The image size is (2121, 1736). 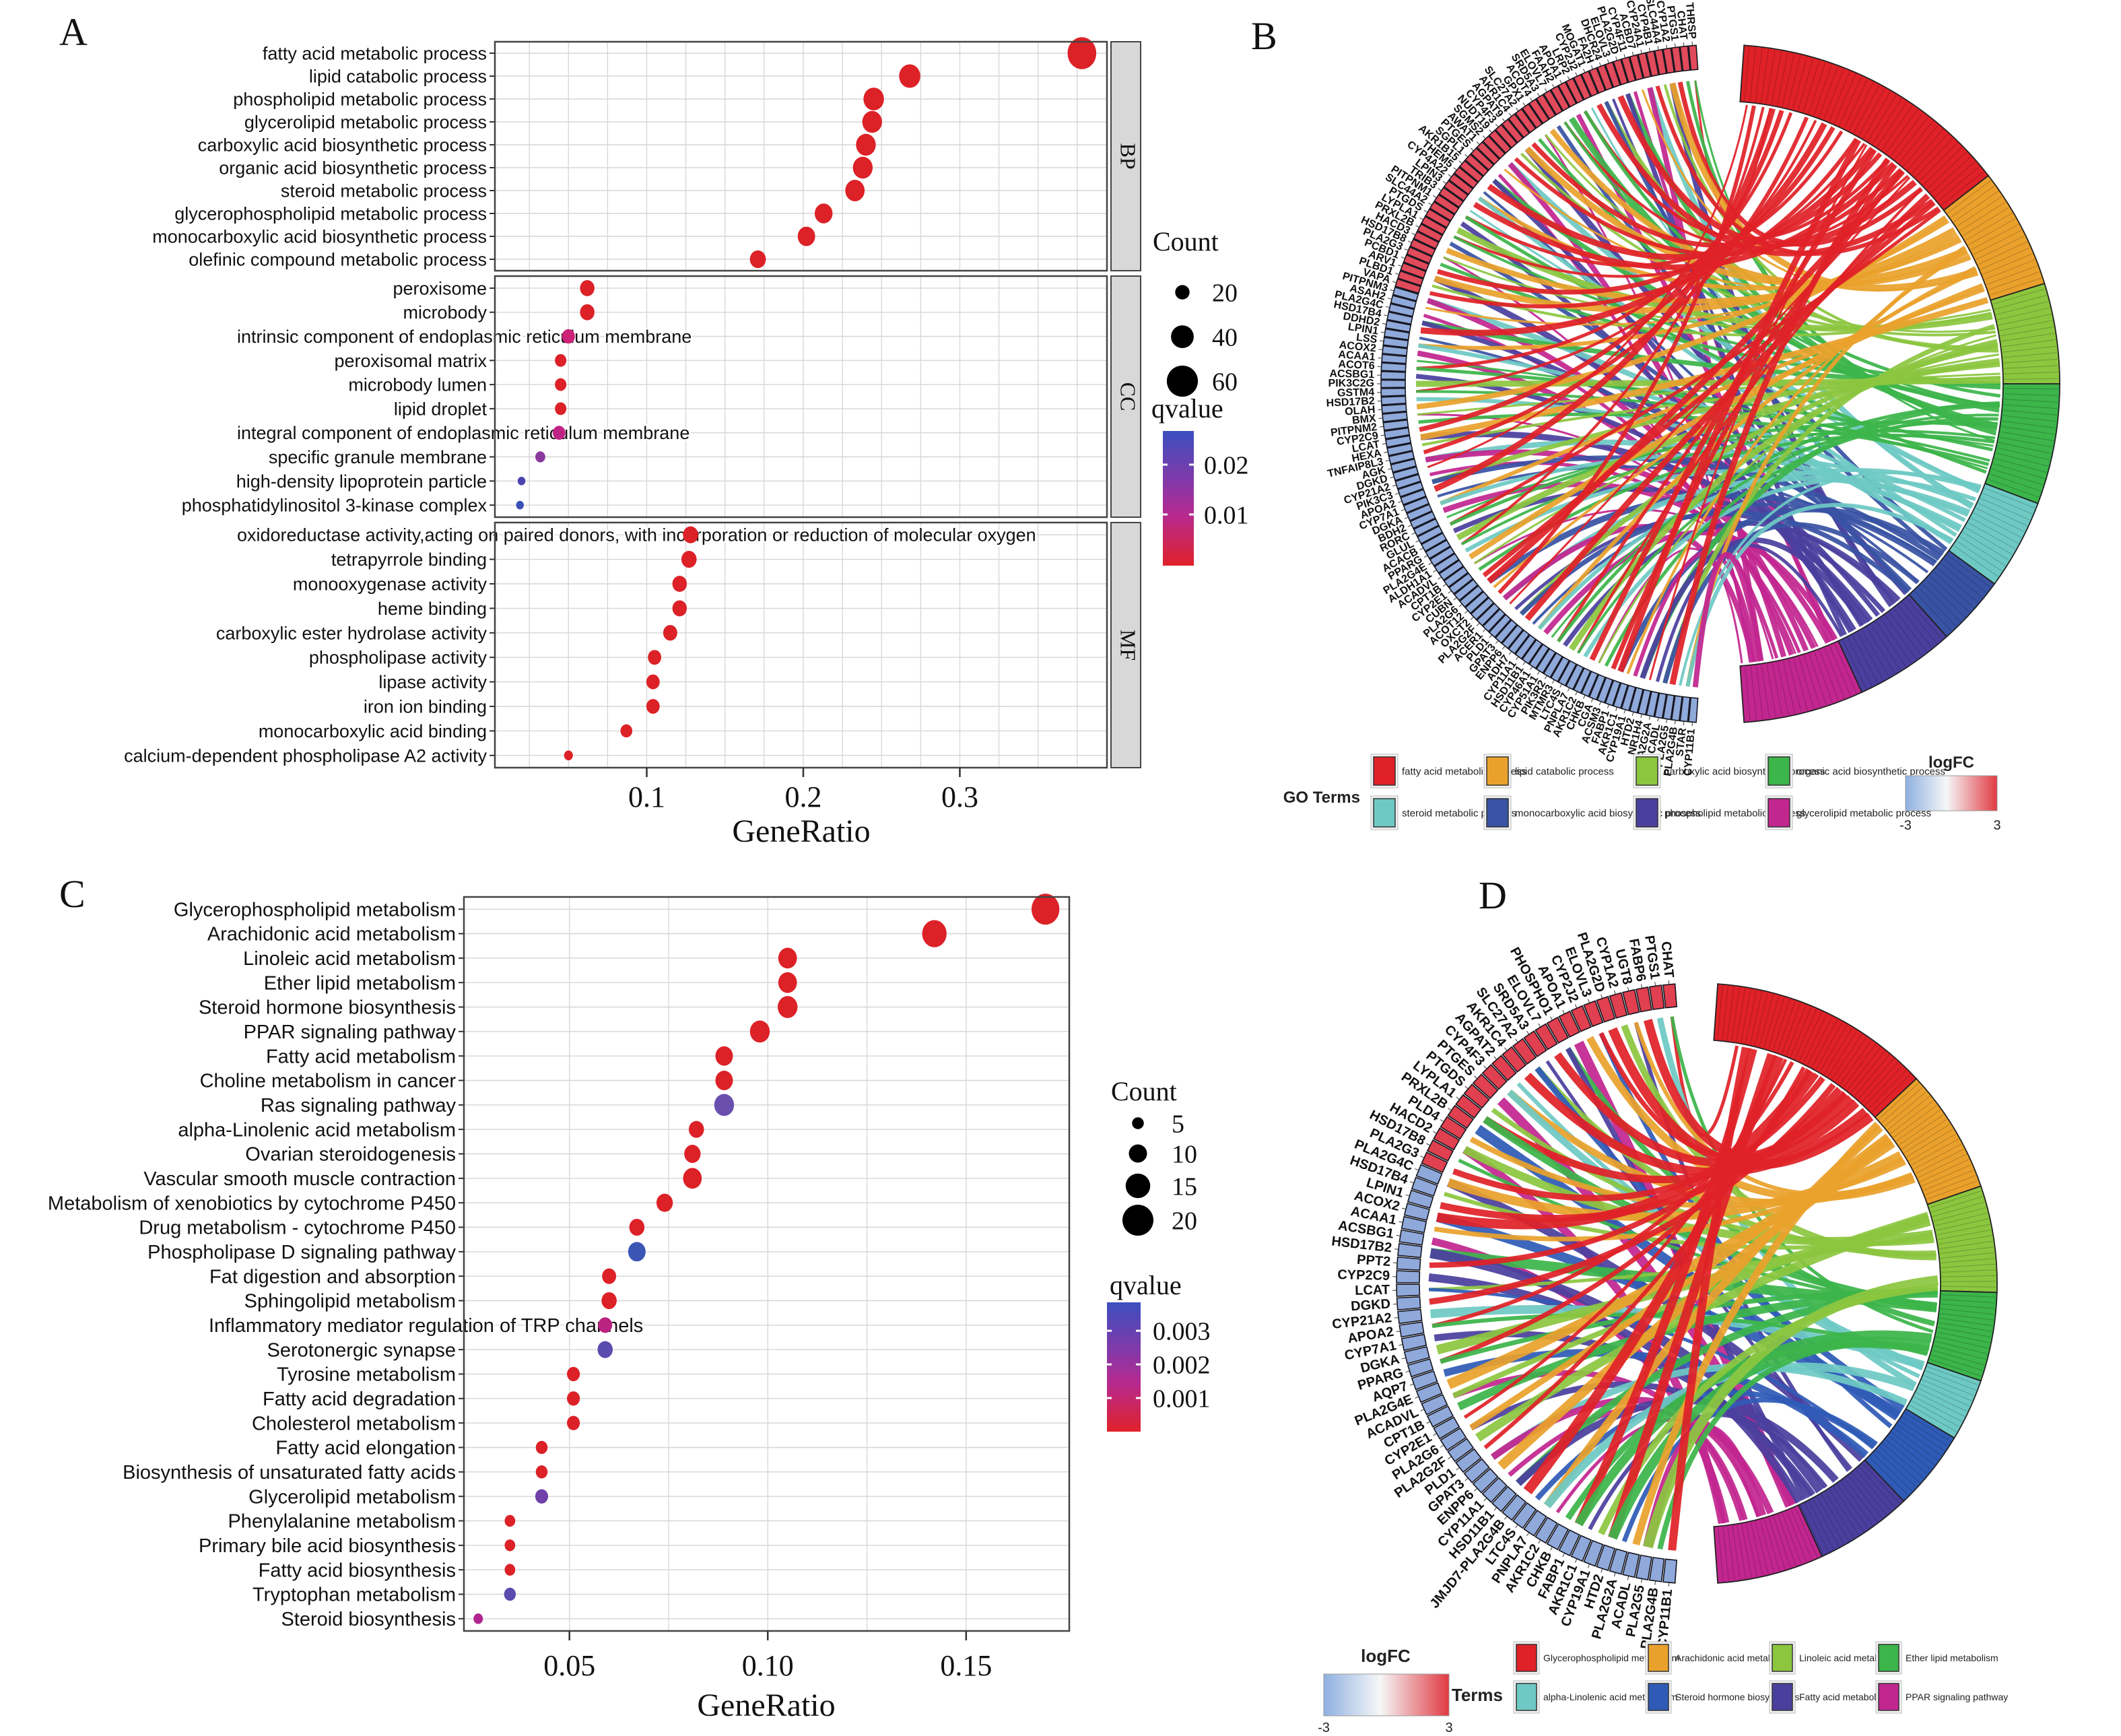 I want to click on legend-C: Count 510 15 20 qvalue 0.003 0.002 0.001, so click(x=1159, y=1254).